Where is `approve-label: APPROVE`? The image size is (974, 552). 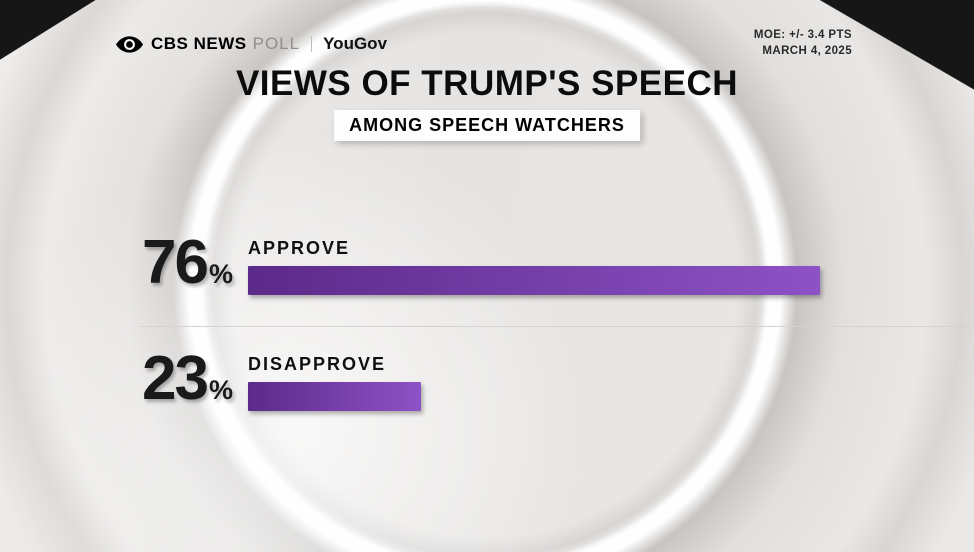 approve-label: APPROVE is located at coordinates (299, 248).